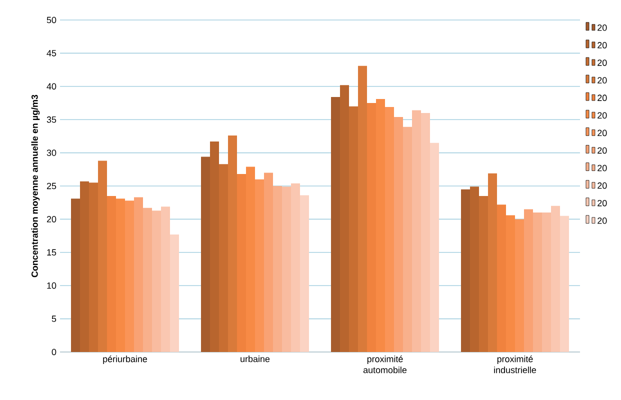 The height and width of the screenshot is (400, 621). I want to click on y-tick-label: 50, so click(51, 20).